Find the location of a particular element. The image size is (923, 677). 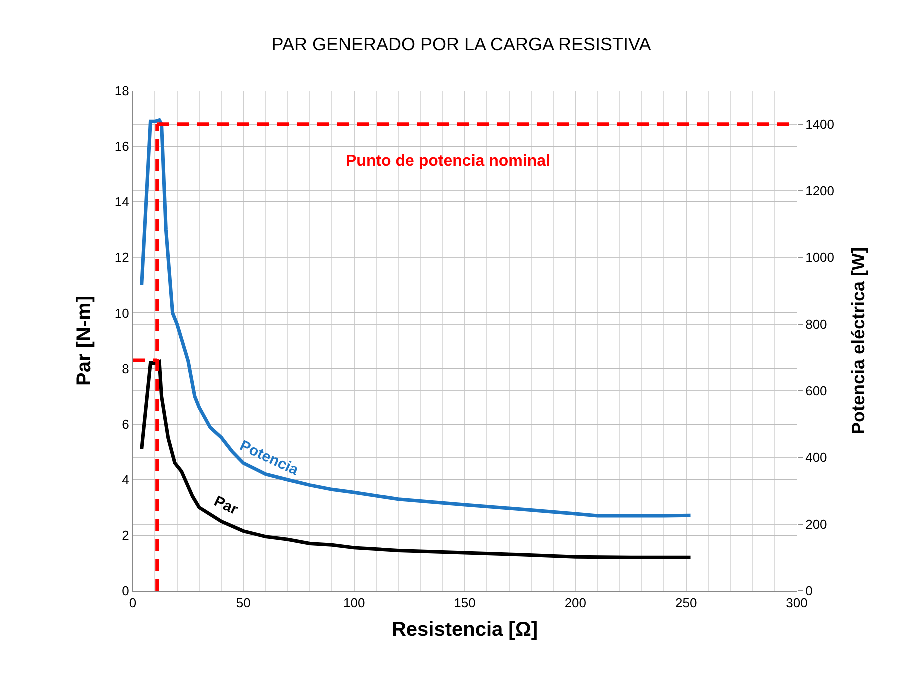

y-tick-label: 12 is located at coordinates (122, 258).